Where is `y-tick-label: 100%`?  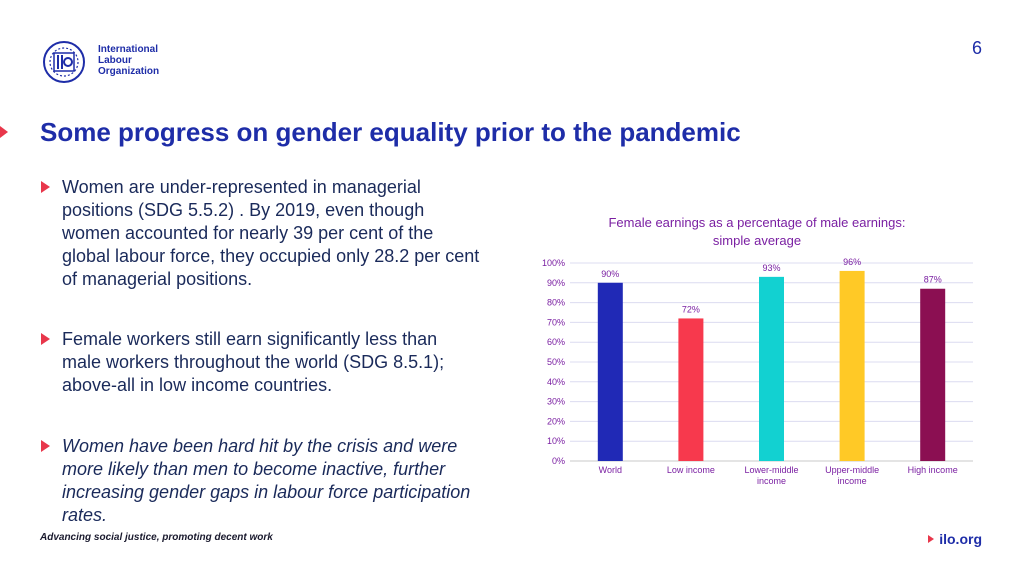
y-tick-label: 100% is located at coordinates (553, 263).